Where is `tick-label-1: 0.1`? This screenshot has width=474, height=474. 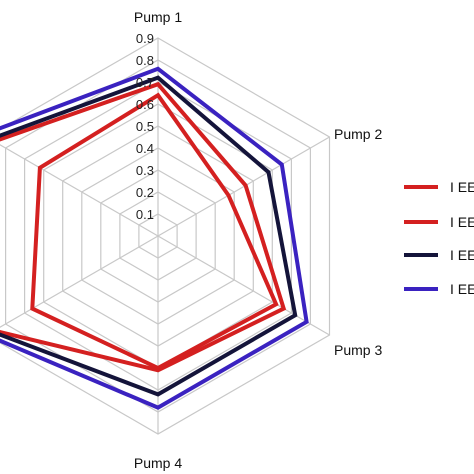
tick-label-1: 0.1 is located at coordinates (145, 214).